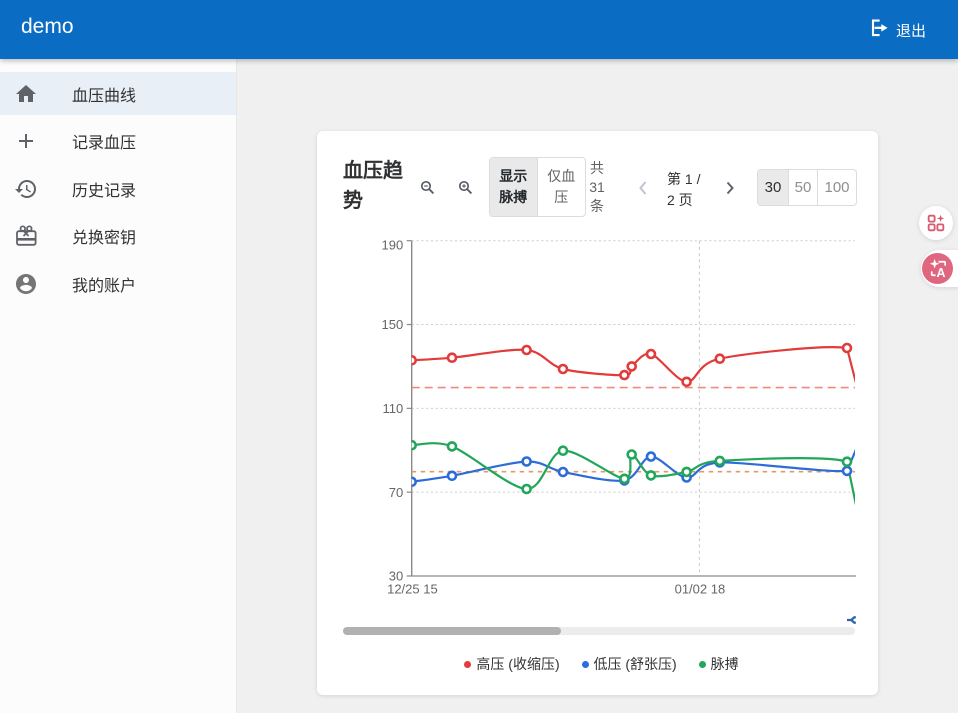 Image resolution: width=958 pixels, height=713 pixels. Describe the element at coordinates (412, 589) in the screenshot. I see `svg-text: 12/25 15` at that location.